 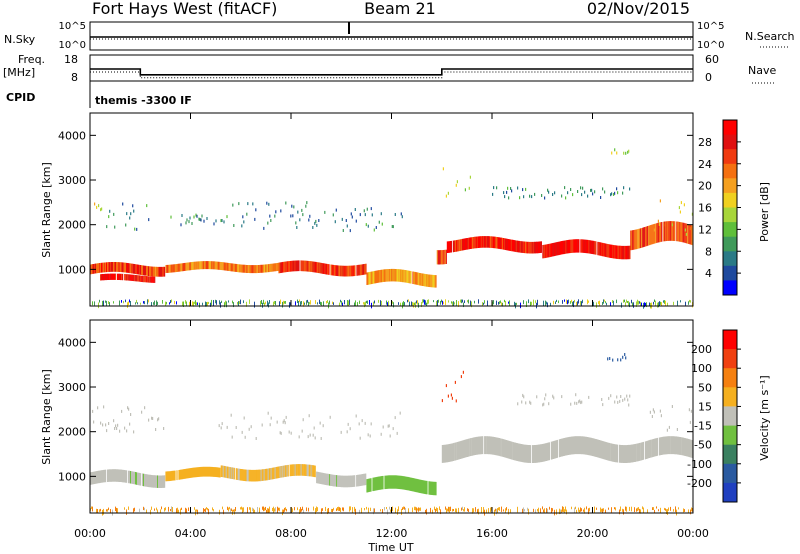 I want to click on velocity-colorbar-label: Velocity [m s⁻¹], so click(x=764, y=417).